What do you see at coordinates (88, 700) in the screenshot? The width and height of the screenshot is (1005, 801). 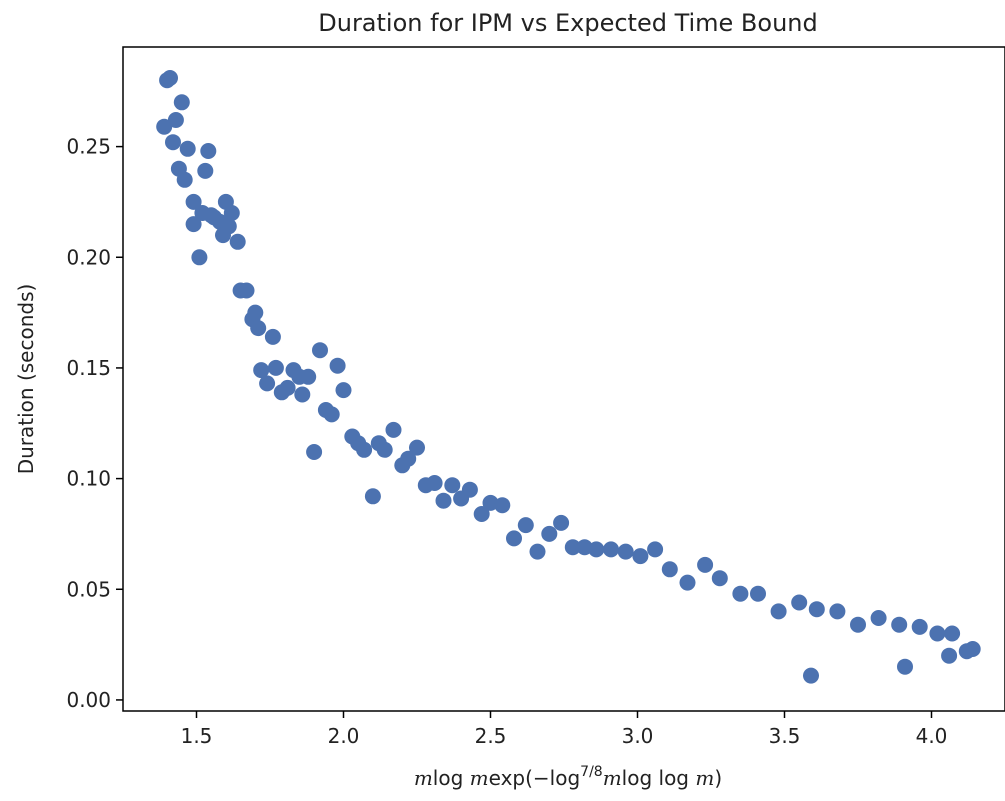 I see `y-tick-label: 0.00` at bounding box center [88, 700].